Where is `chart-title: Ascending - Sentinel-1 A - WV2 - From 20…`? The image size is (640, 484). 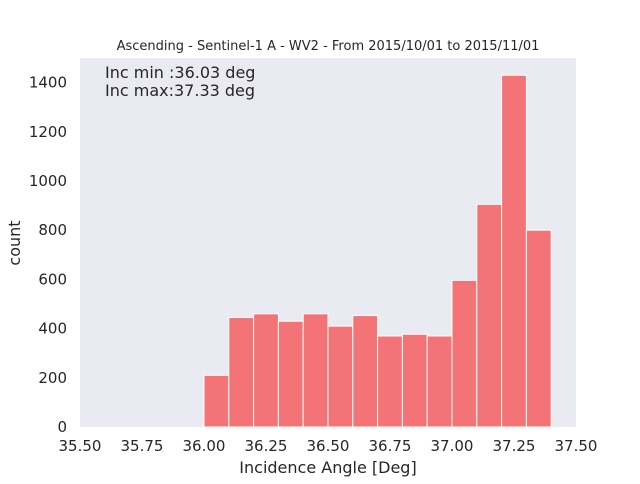
chart-title: Ascending - Sentinel-1 A - WV2 - From 20… is located at coordinates (328, 46).